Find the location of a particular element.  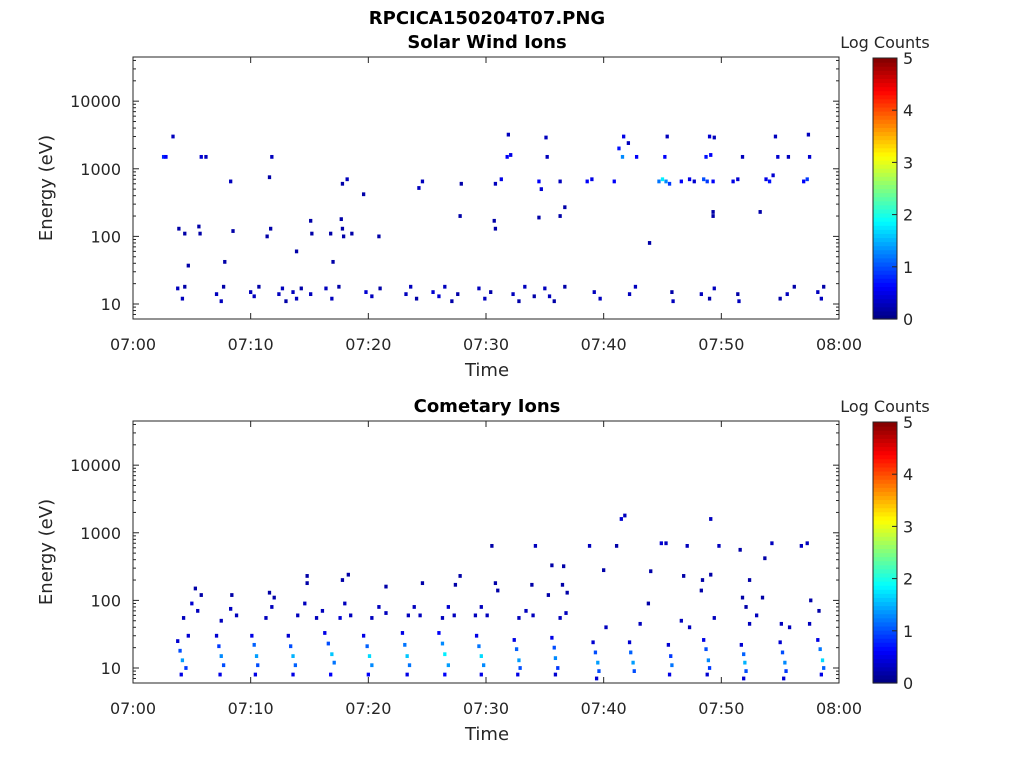

y-tick-label: 10 is located at coordinates (111, 668).